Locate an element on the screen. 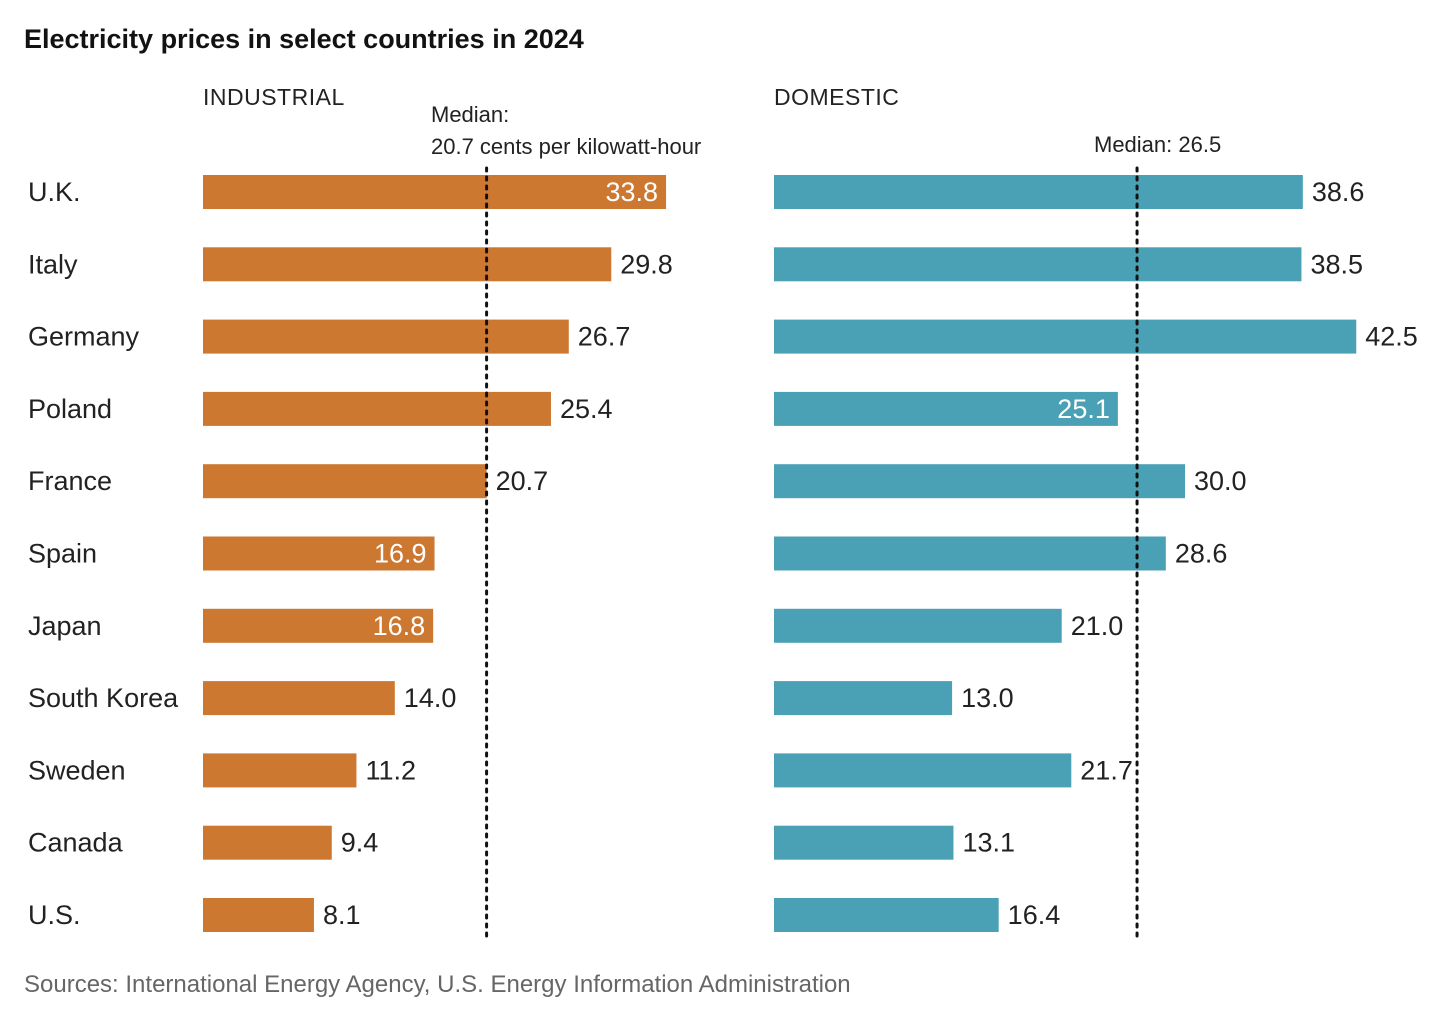  industrial-value-label: 8.1 is located at coordinates (342, 915).